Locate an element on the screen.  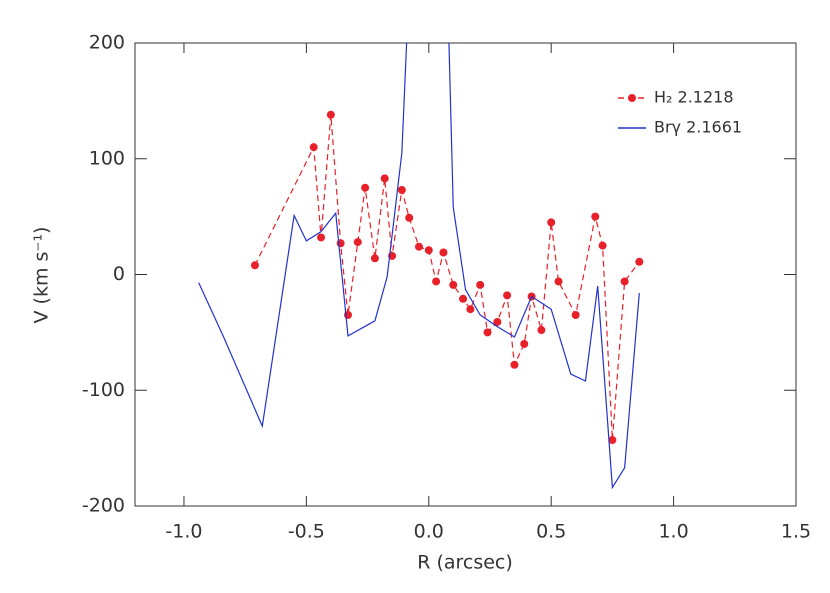
x-axis-label: R (arcsec) is located at coordinates (465, 563).